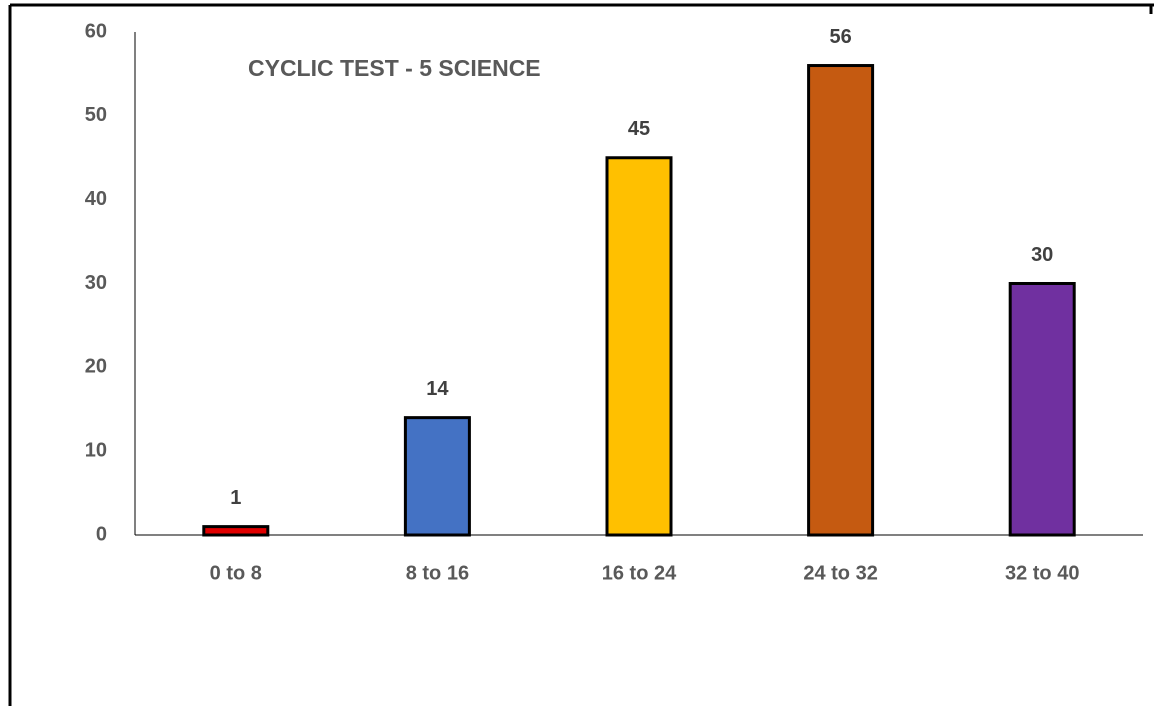 This screenshot has height=706, width=1154. I want to click on x-tick-label: 32 to 40, so click(1042, 573).